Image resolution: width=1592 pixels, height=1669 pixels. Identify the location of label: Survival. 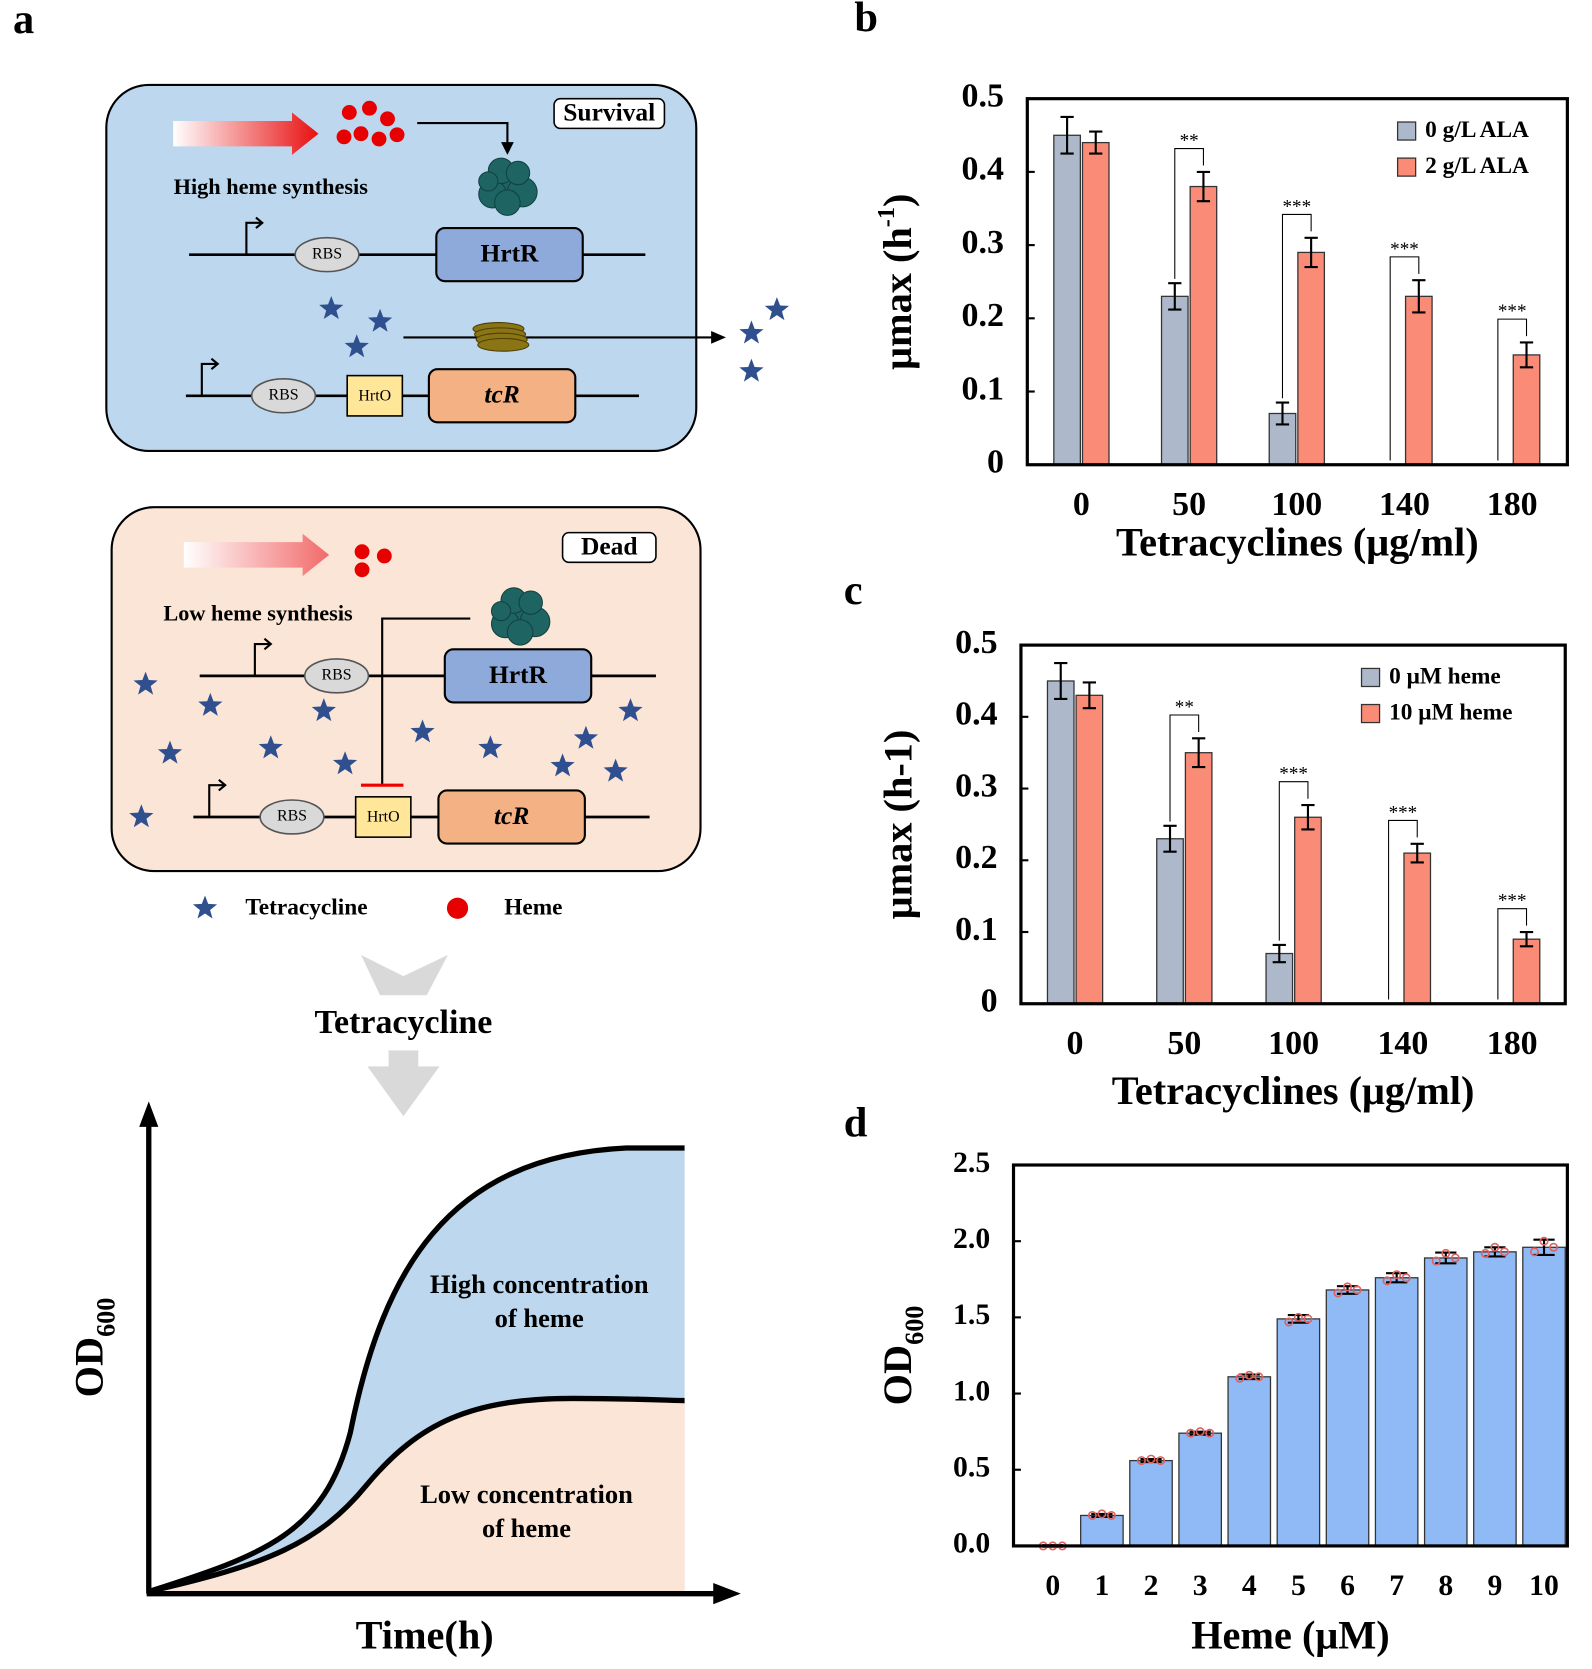
(609, 111).